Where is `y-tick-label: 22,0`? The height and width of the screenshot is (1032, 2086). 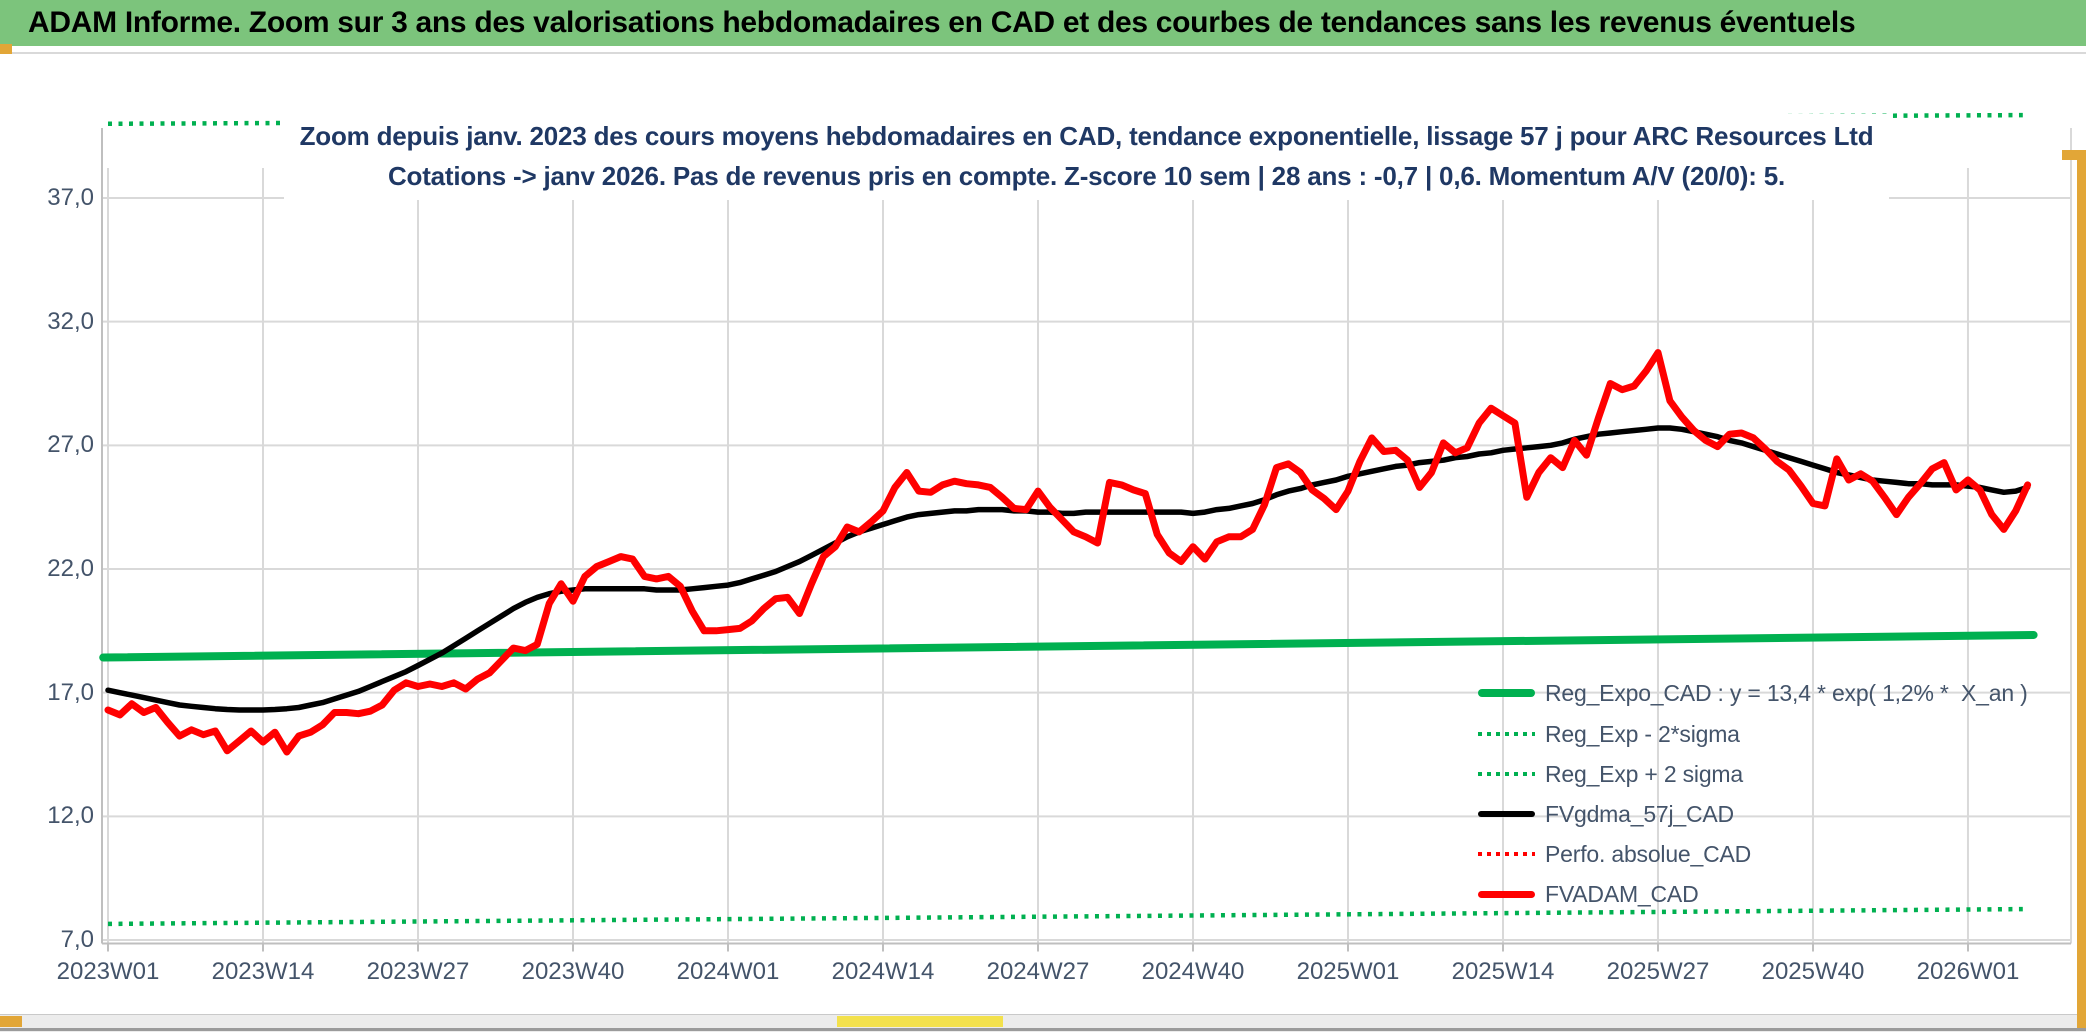 y-tick-label: 22,0 is located at coordinates (70, 568).